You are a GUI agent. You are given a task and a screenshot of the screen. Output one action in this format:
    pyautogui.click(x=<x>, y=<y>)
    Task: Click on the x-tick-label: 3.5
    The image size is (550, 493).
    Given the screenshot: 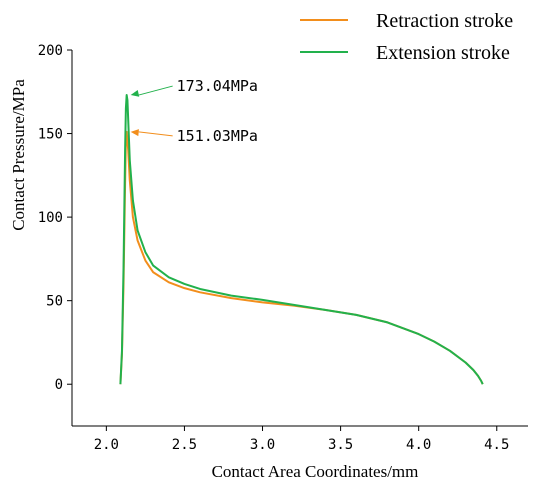 What is the action you would take?
    pyautogui.click(x=340, y=445)
    